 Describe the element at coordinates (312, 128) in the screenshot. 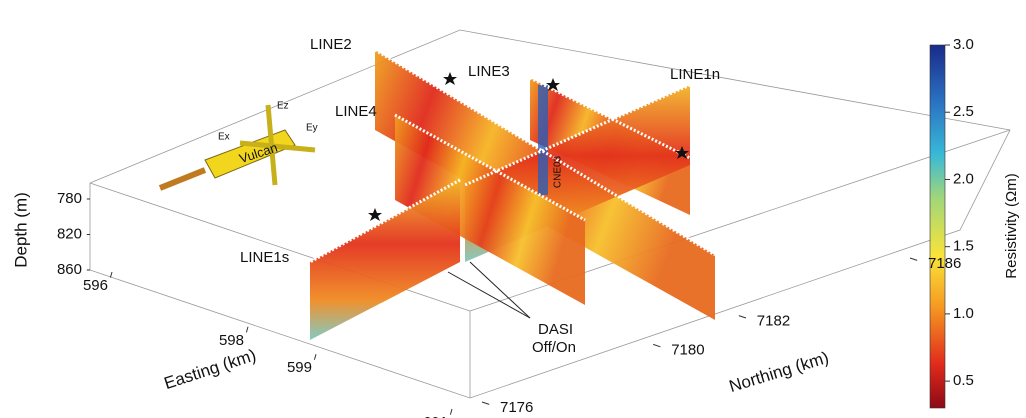

I see `component-label: Ey` at that location.